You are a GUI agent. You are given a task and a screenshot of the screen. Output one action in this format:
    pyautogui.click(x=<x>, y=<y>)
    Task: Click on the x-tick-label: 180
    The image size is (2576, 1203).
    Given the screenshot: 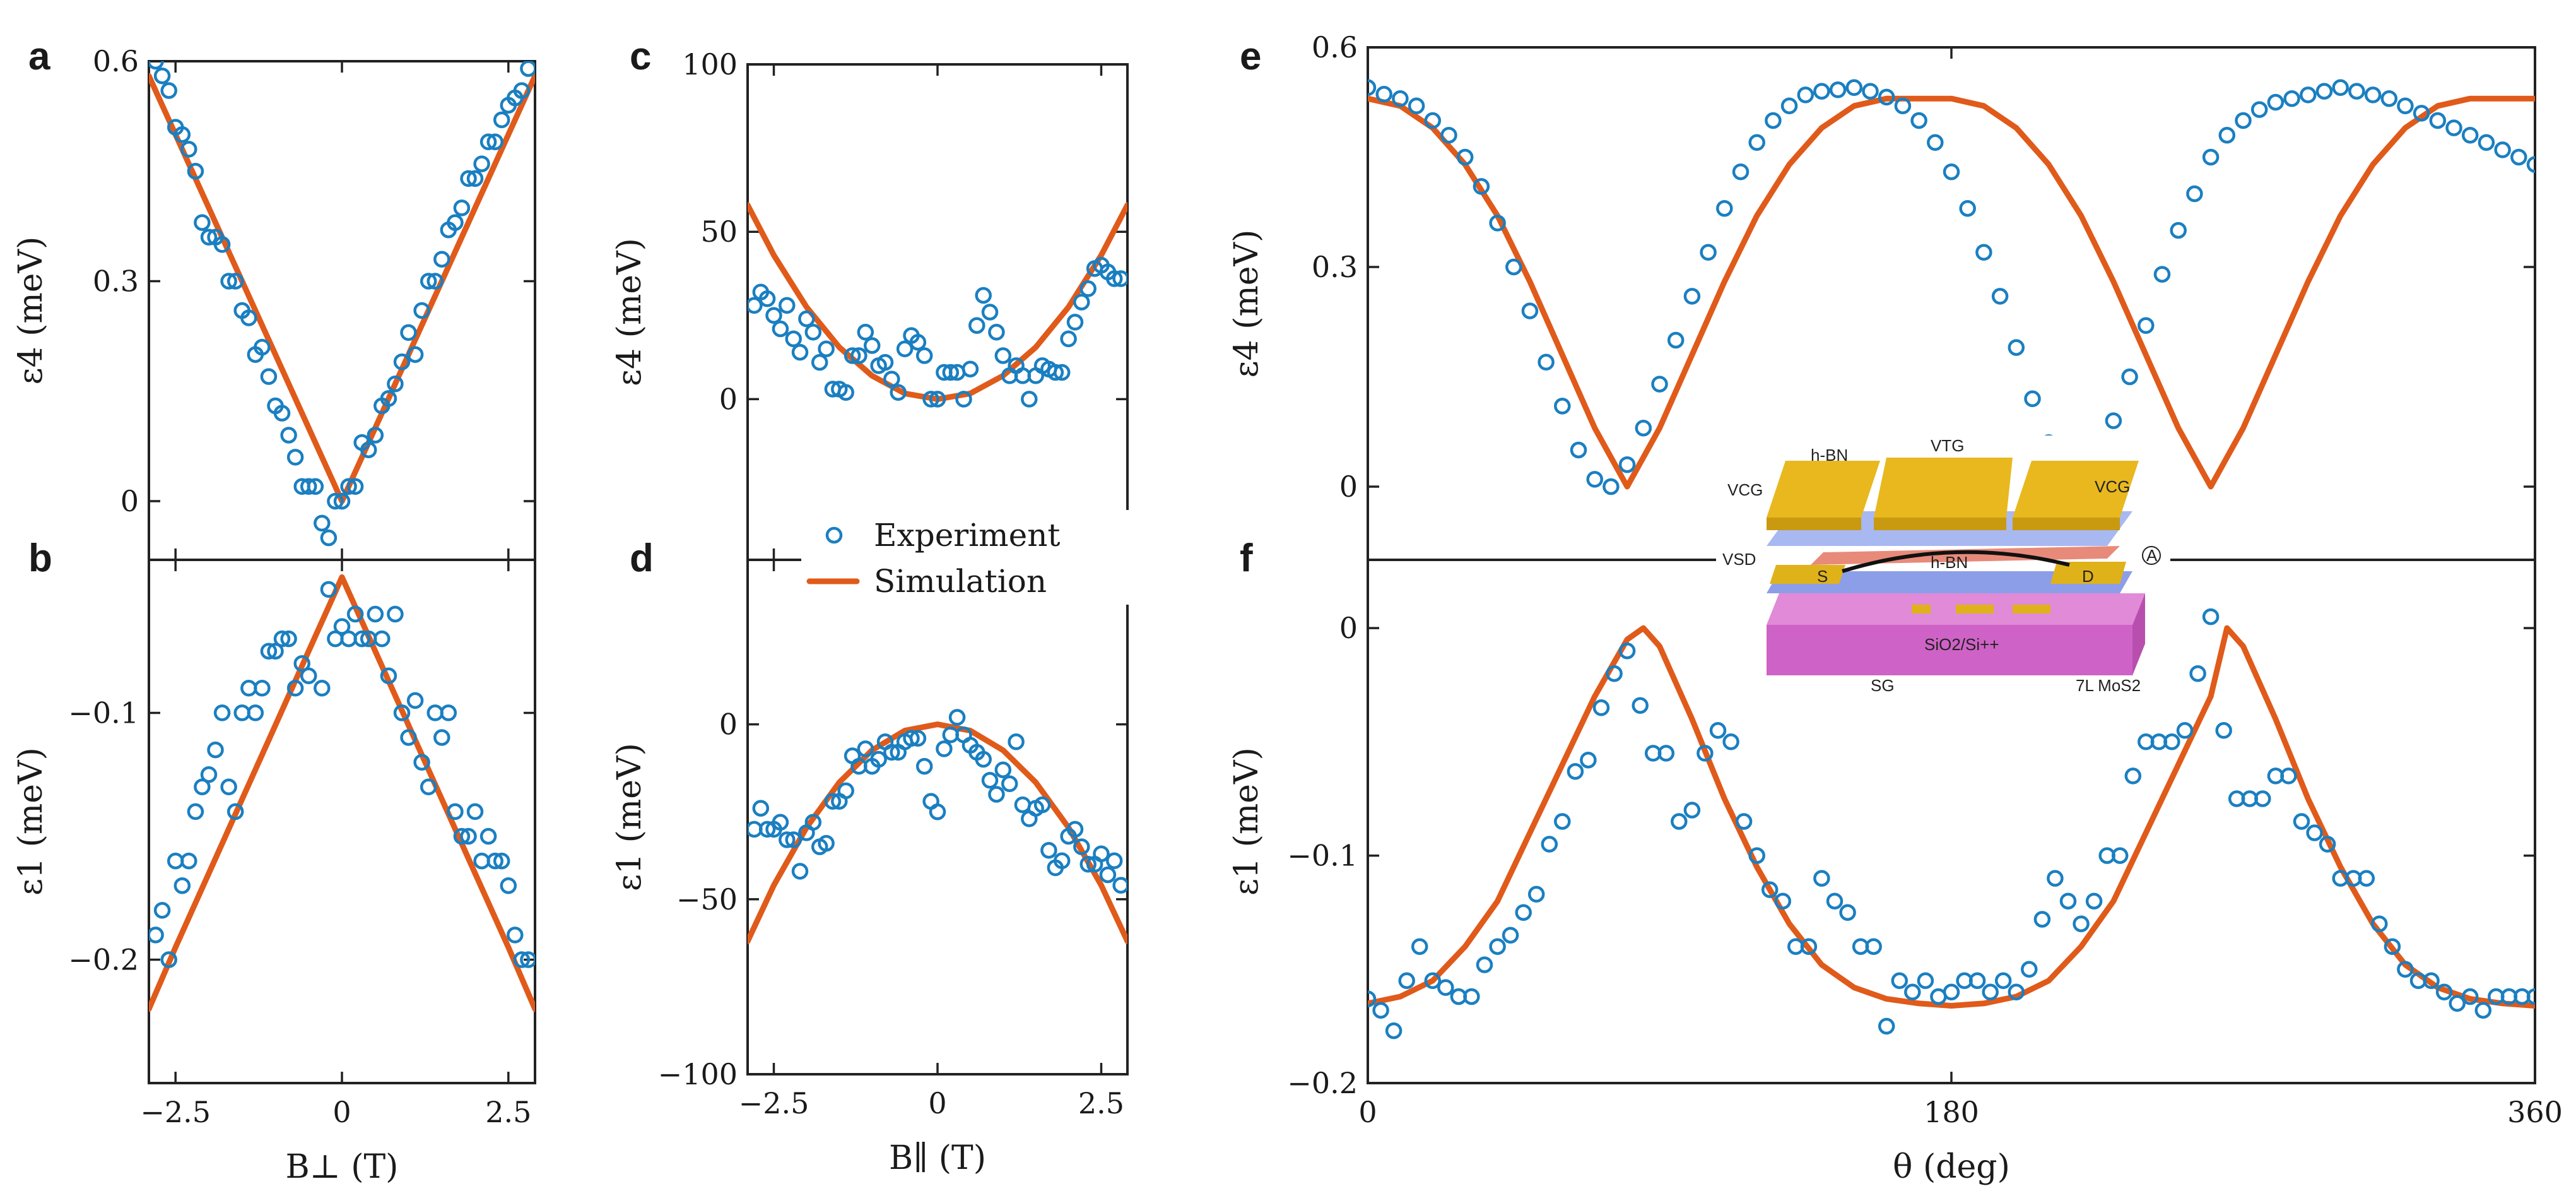 What is the action you would take?
    pyautogui.click(x=1951, y=1112)
    